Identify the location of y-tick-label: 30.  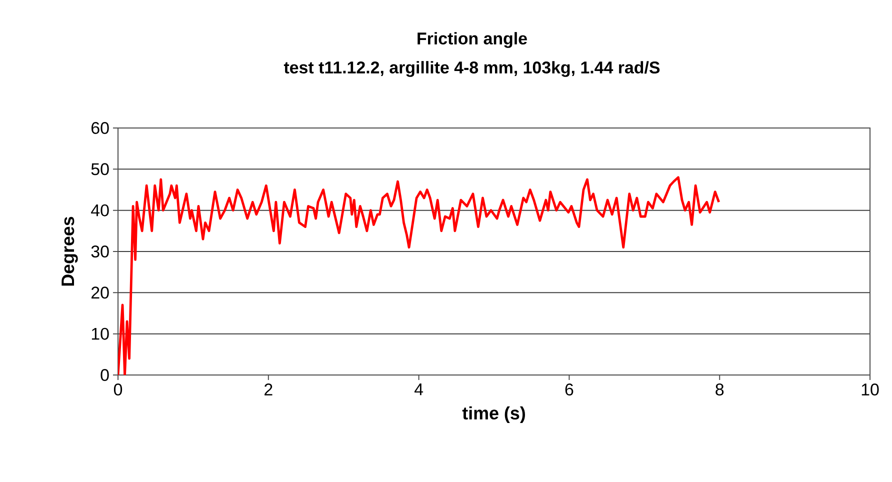
(100, 251).